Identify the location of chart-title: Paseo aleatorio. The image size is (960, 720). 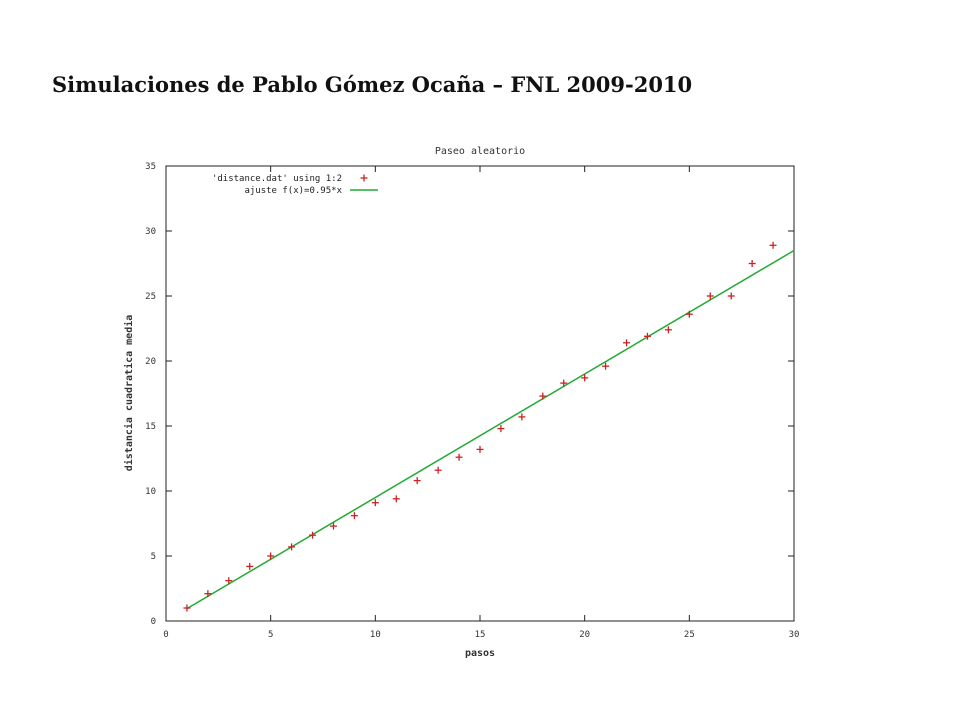
(480, 151).